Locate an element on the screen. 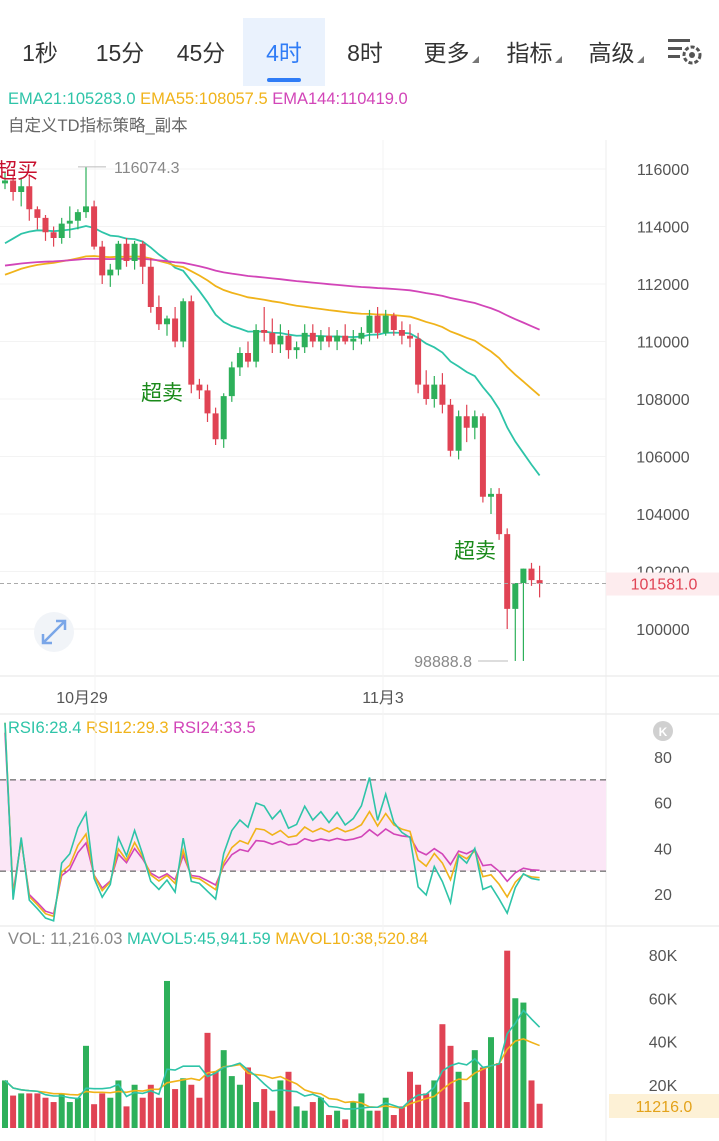 The width and height of the screenshot is (719, 1141). tab-label: 8时 is located at coordinates (365, 53).